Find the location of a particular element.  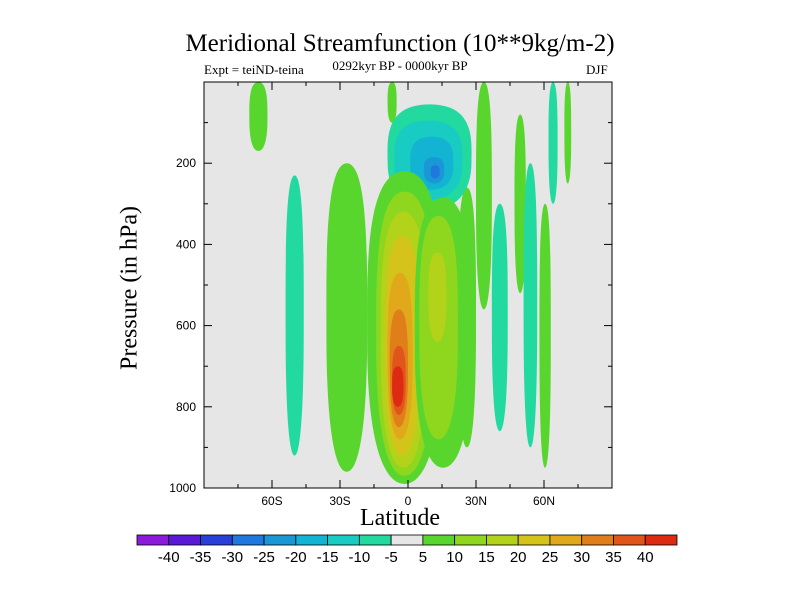

x-axis-label: Latitude is located at coordinates (400, 518).